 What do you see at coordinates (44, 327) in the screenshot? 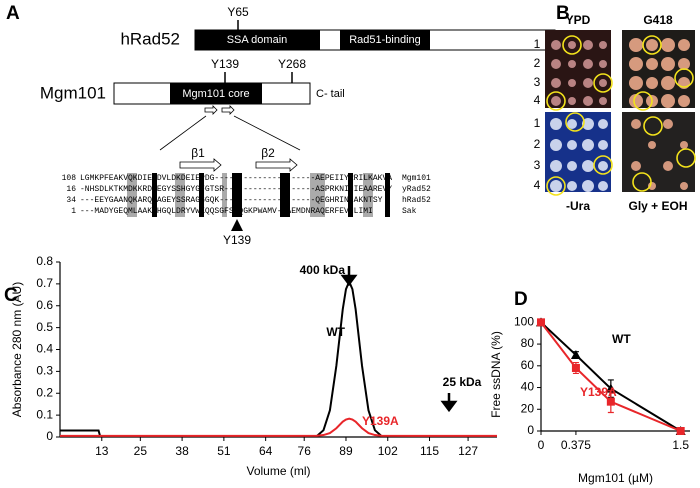
I see `y-tick-label: 0.5` at bounding box center [44, 327].